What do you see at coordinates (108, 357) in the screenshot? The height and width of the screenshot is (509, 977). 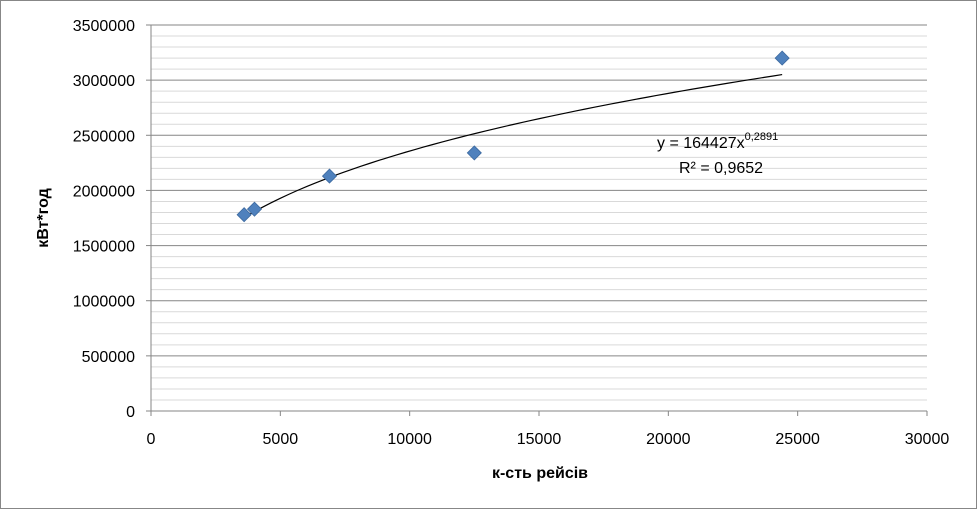 I see `y-tick-label: 500000` at bounding box center [108, 357].